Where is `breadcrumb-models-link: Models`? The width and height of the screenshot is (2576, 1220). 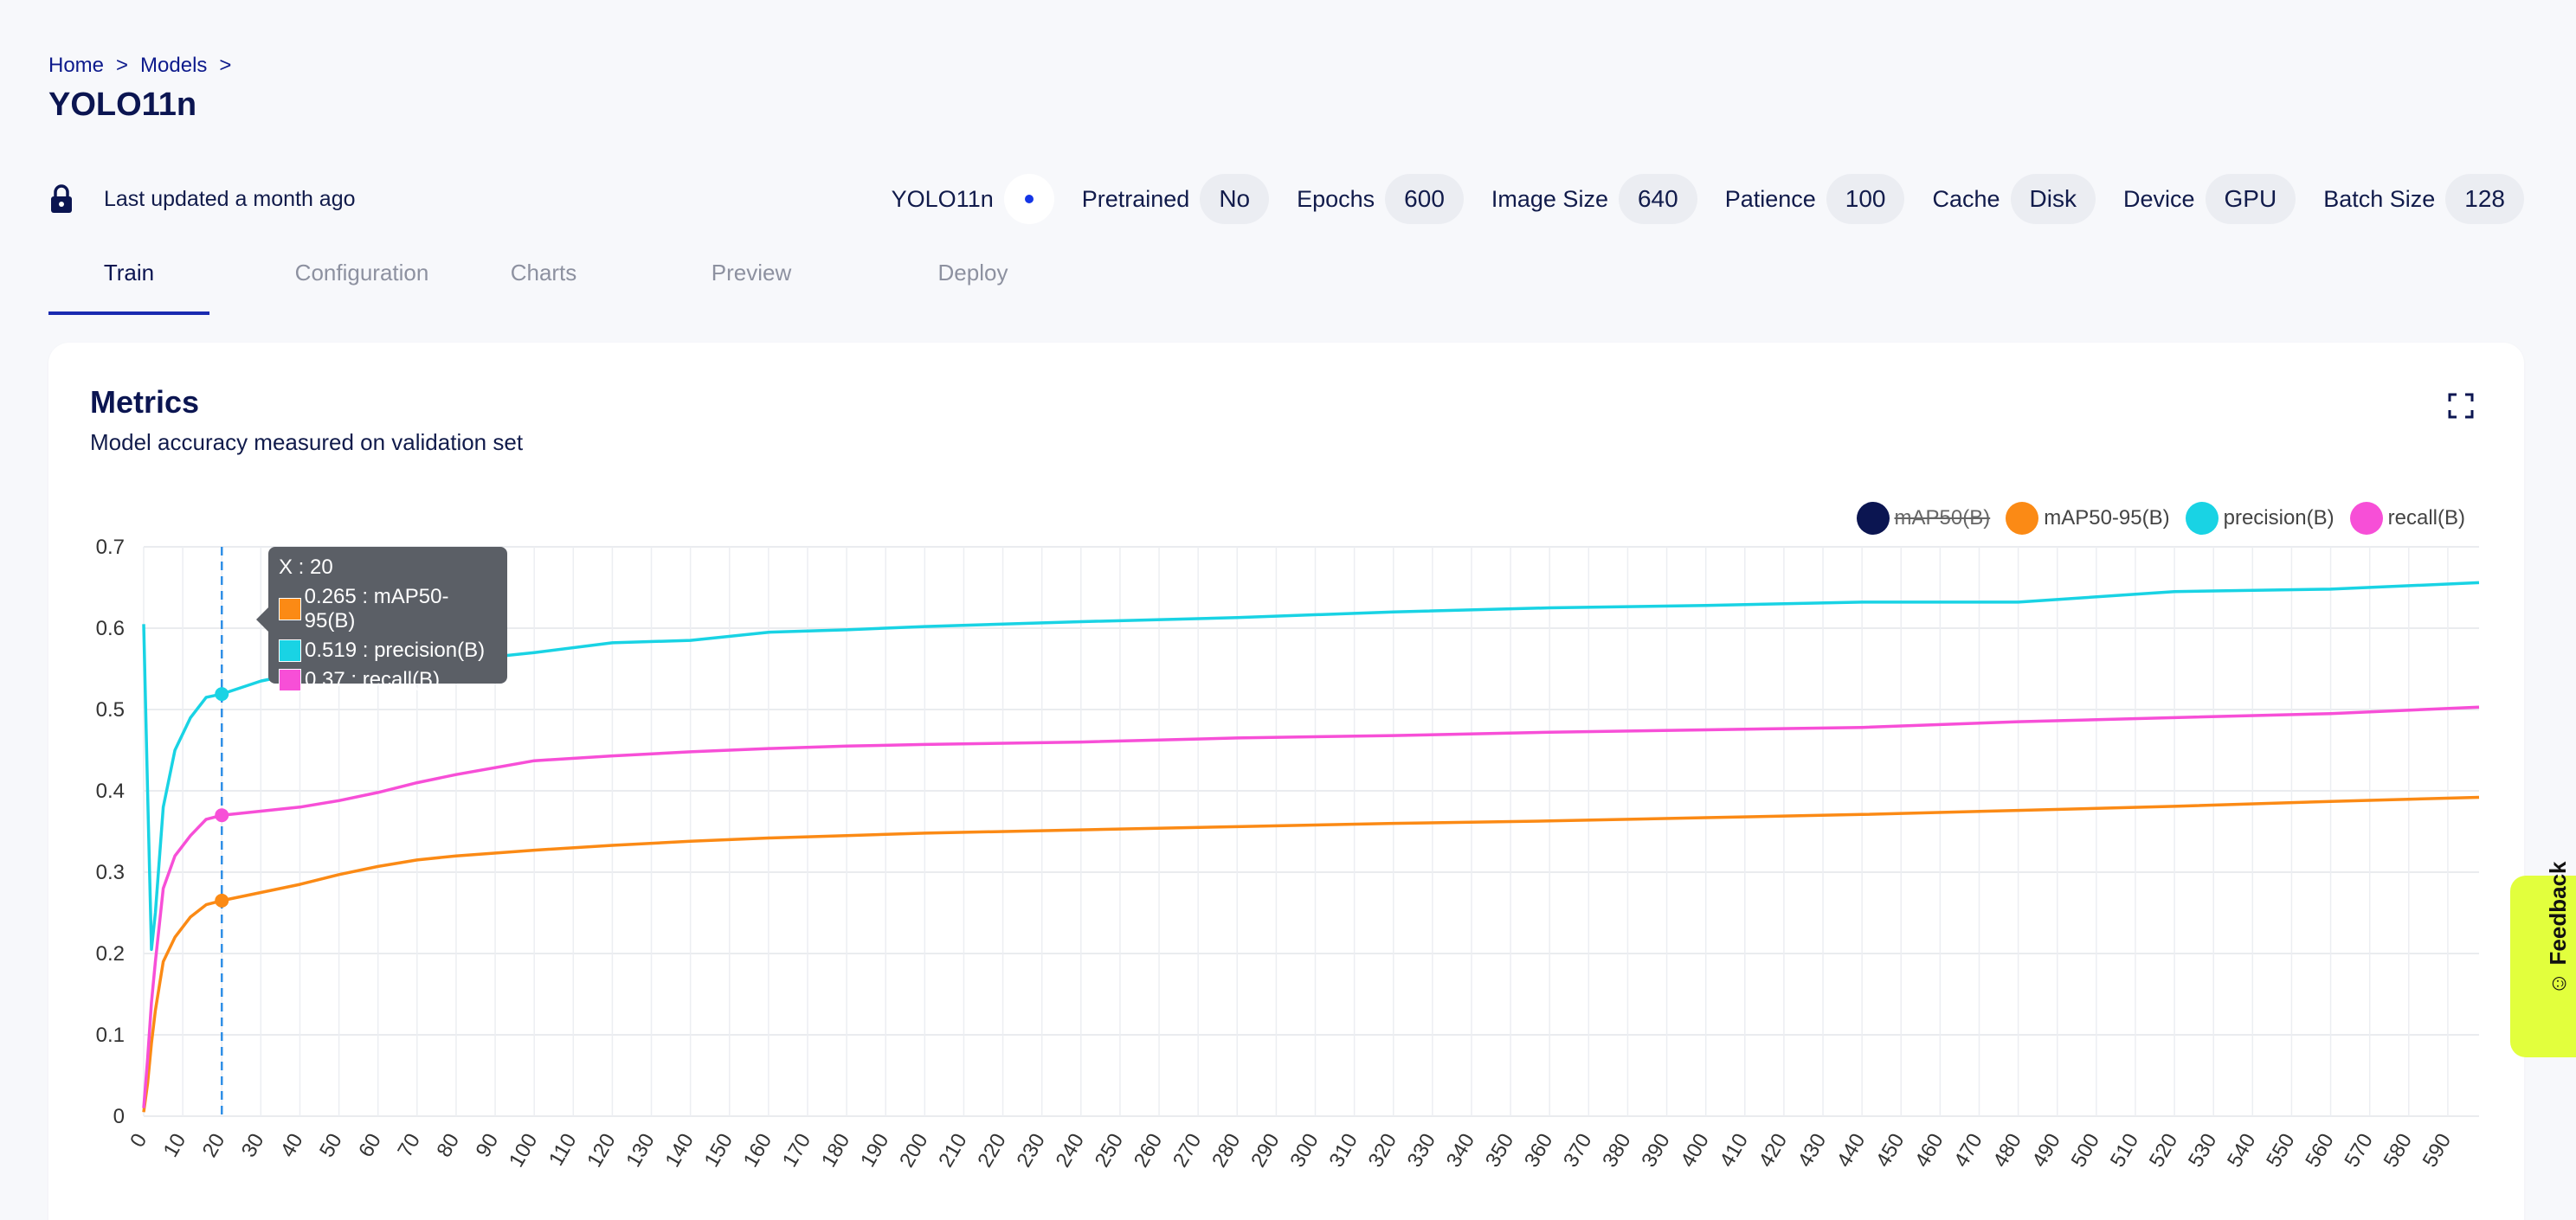 breadcrumb-models-link: Models is located at coordinates (174, 65).